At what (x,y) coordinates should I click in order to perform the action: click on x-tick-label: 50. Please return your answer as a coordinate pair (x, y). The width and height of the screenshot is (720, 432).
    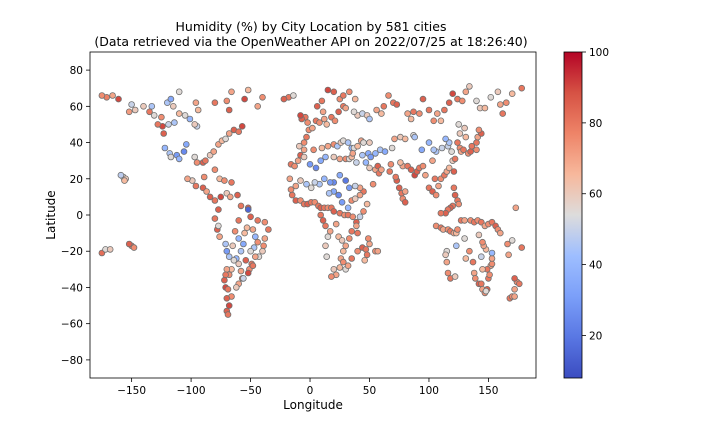
    Looking at the image, I should click on (369, 391).